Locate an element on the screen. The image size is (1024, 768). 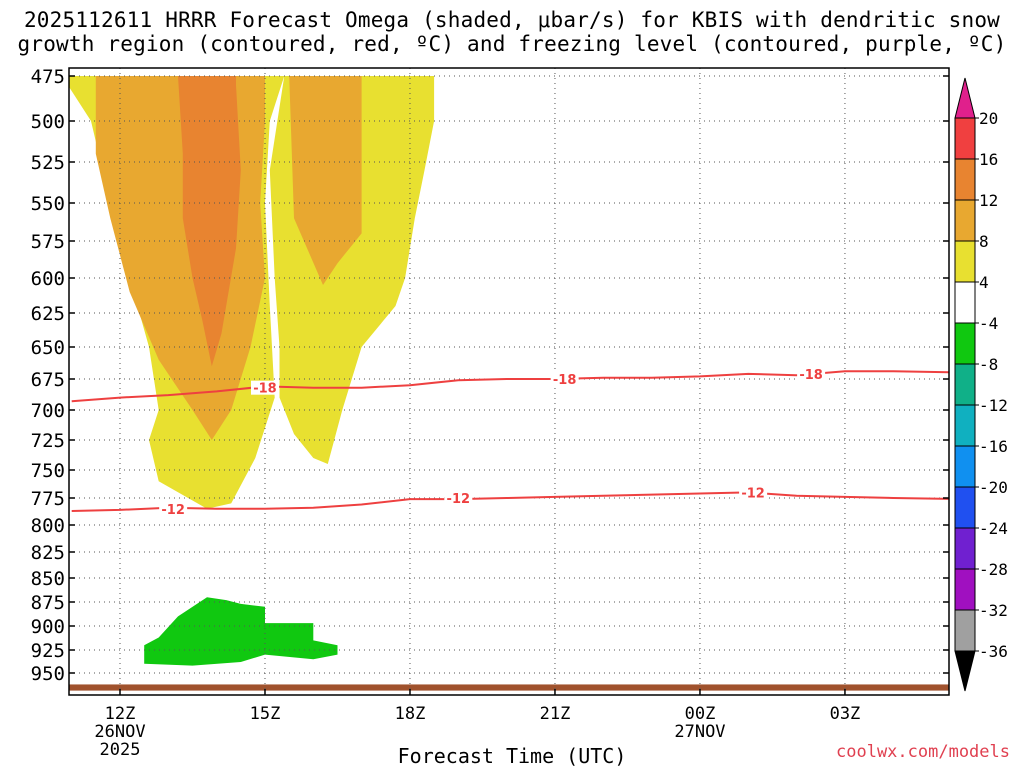
y-tick-label: 950 is located at coordinates (48, 674).